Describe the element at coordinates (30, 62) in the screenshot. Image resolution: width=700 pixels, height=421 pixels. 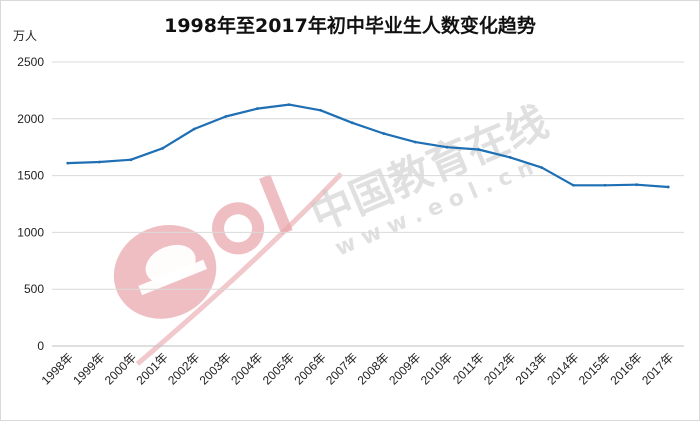
I see `y-tick-label: 2500` at that location.